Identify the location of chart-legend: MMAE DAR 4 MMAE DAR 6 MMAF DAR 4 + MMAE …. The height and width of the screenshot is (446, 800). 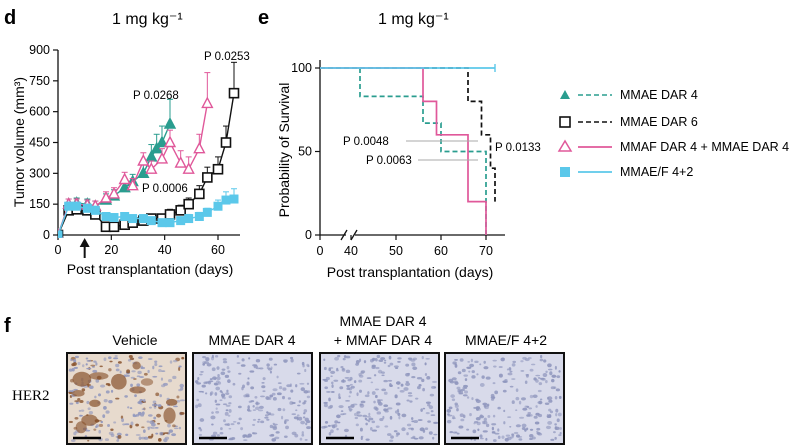
(673, 133).